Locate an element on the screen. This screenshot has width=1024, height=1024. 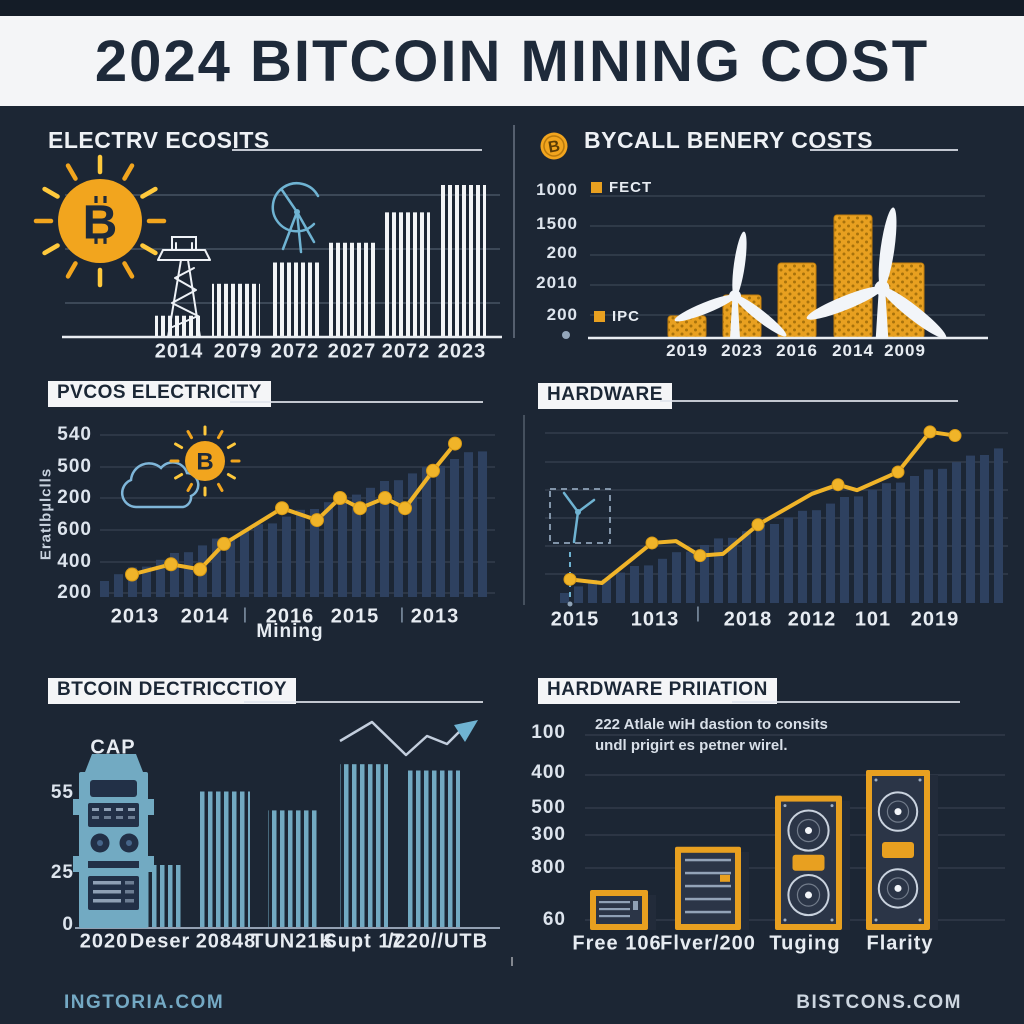
y-tick-label: 300 is located at coordinates (548, 834).